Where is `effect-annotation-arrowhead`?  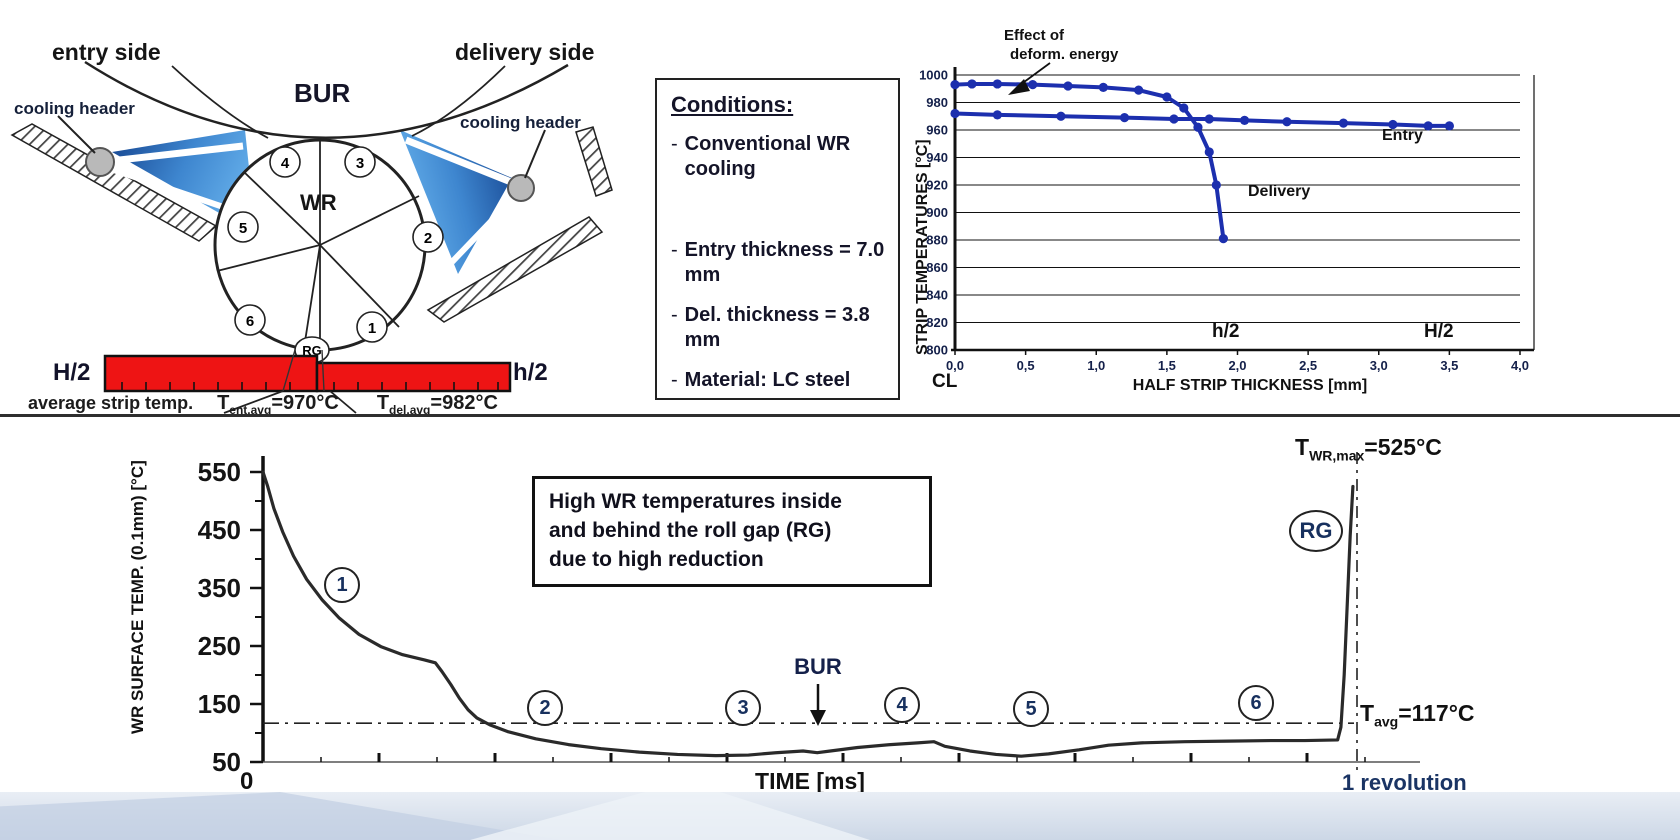
effect-annotation-arrowhead is located at coordinates (1019, 87).